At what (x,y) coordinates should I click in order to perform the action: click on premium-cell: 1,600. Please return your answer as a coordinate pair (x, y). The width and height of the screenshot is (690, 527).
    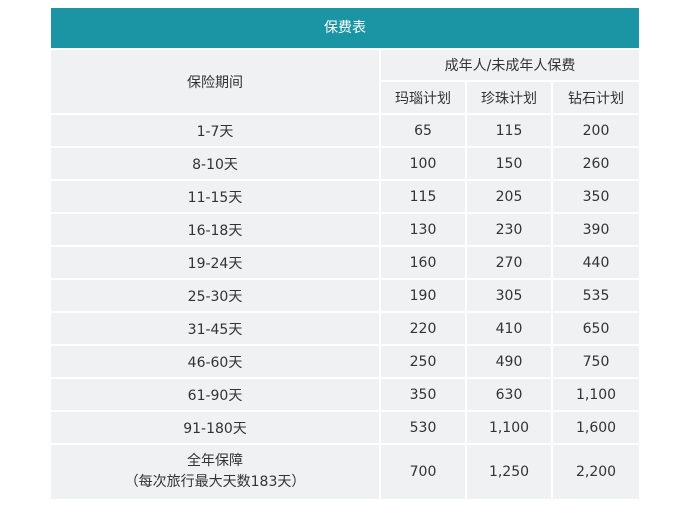
    Looking at the image, I should click on (596, 428).